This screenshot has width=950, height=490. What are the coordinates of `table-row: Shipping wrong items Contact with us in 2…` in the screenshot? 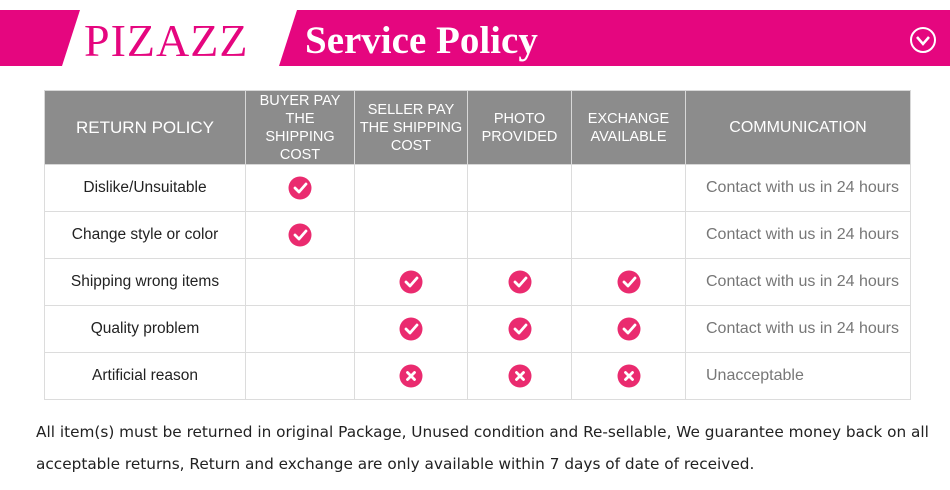 It's located at (477, 282).